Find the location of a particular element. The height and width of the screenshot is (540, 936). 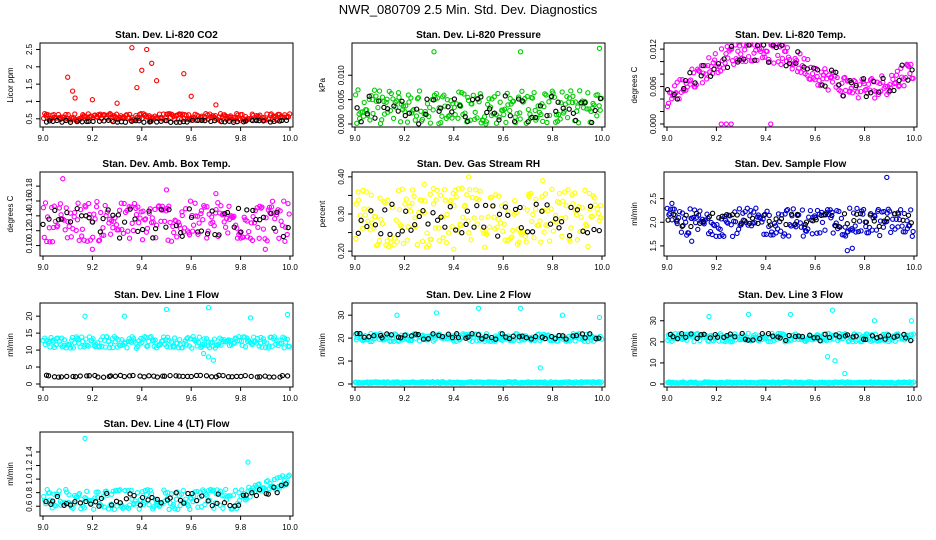

y-tick-label: 15 is located at coordinates (29, 332).